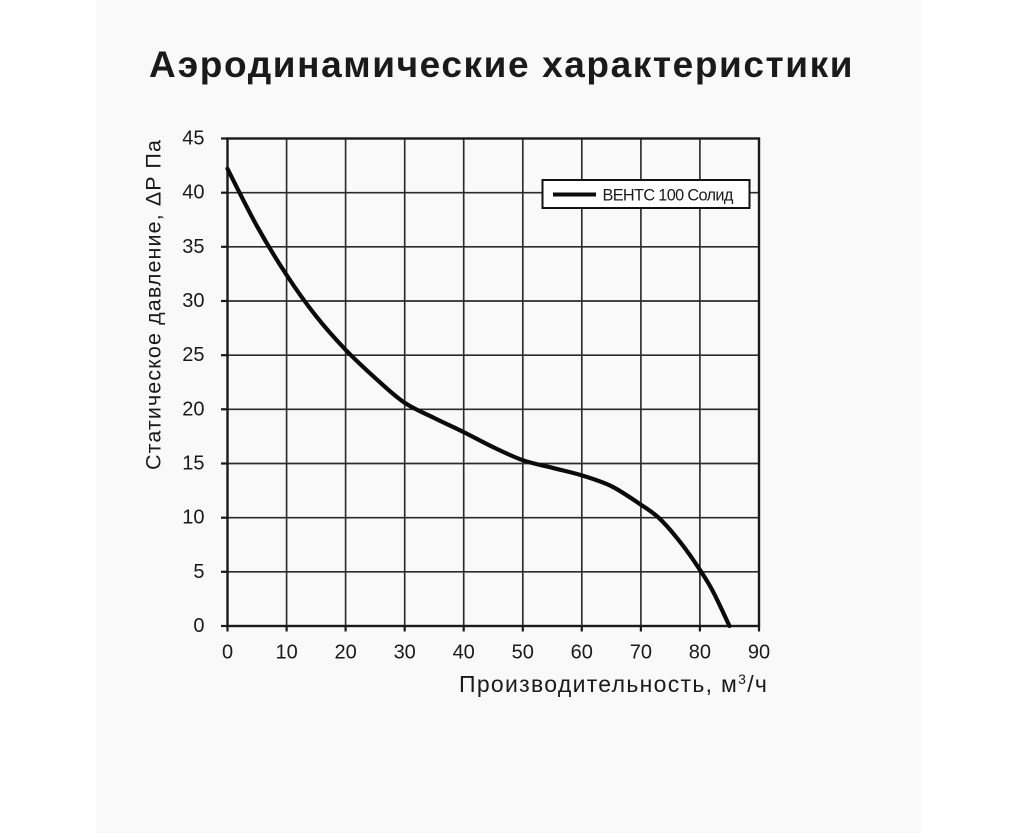  What do you see at coordinates (582, 653) in the screenshot?
I see `svg-text: 60` at bounding box center [582, 653].